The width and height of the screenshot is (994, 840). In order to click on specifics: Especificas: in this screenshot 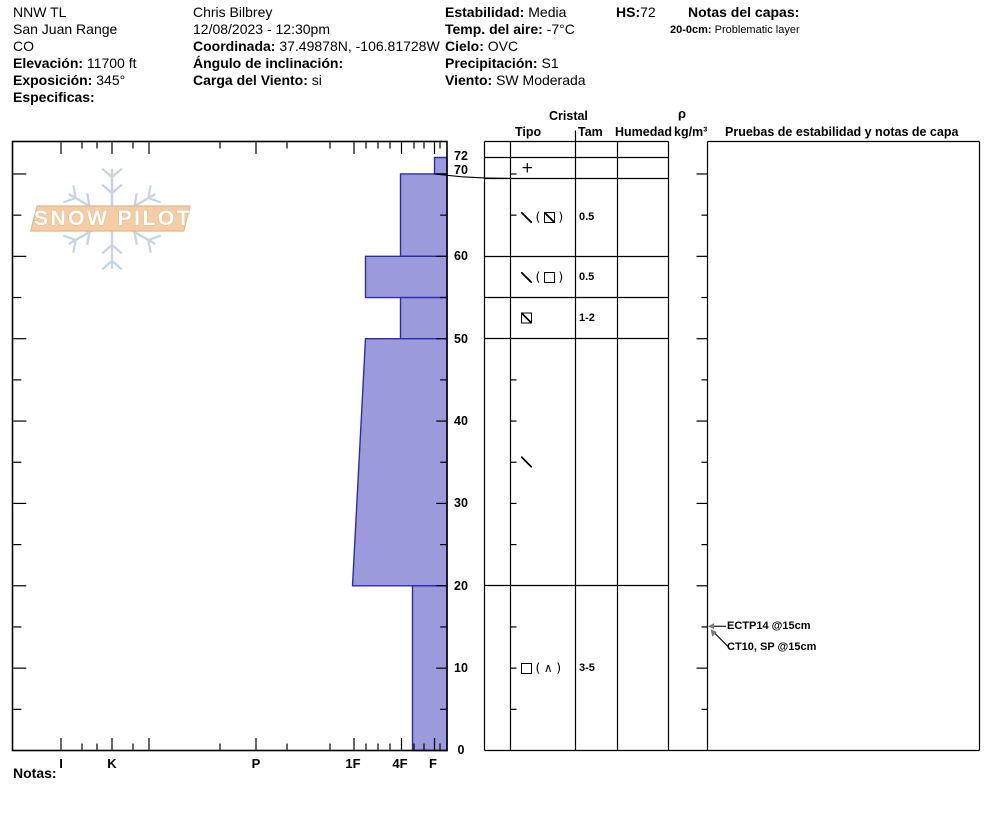, I will do `click(54, 97)`.